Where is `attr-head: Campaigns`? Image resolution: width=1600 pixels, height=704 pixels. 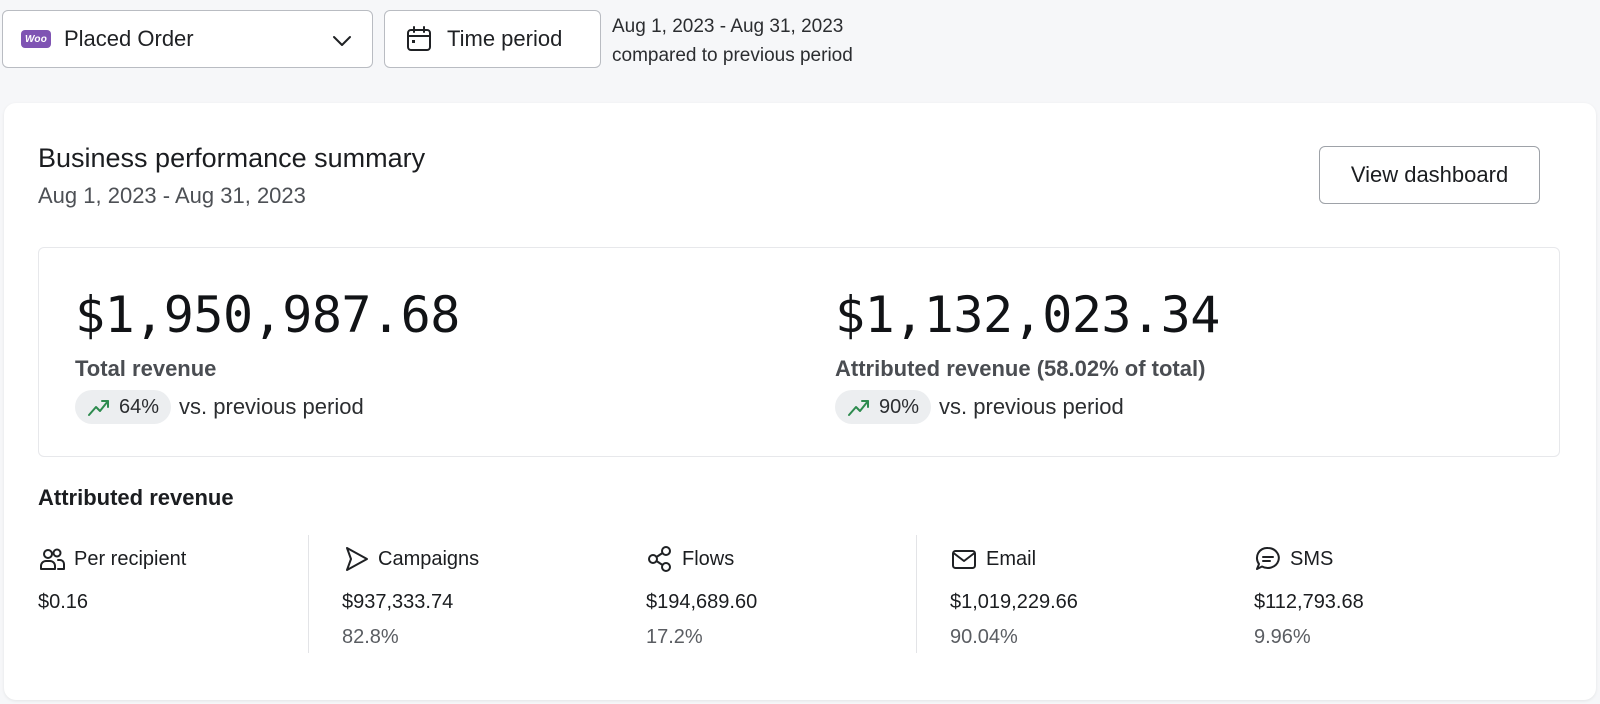
attr-head: Campaigns is located at coordinates (410, 559).